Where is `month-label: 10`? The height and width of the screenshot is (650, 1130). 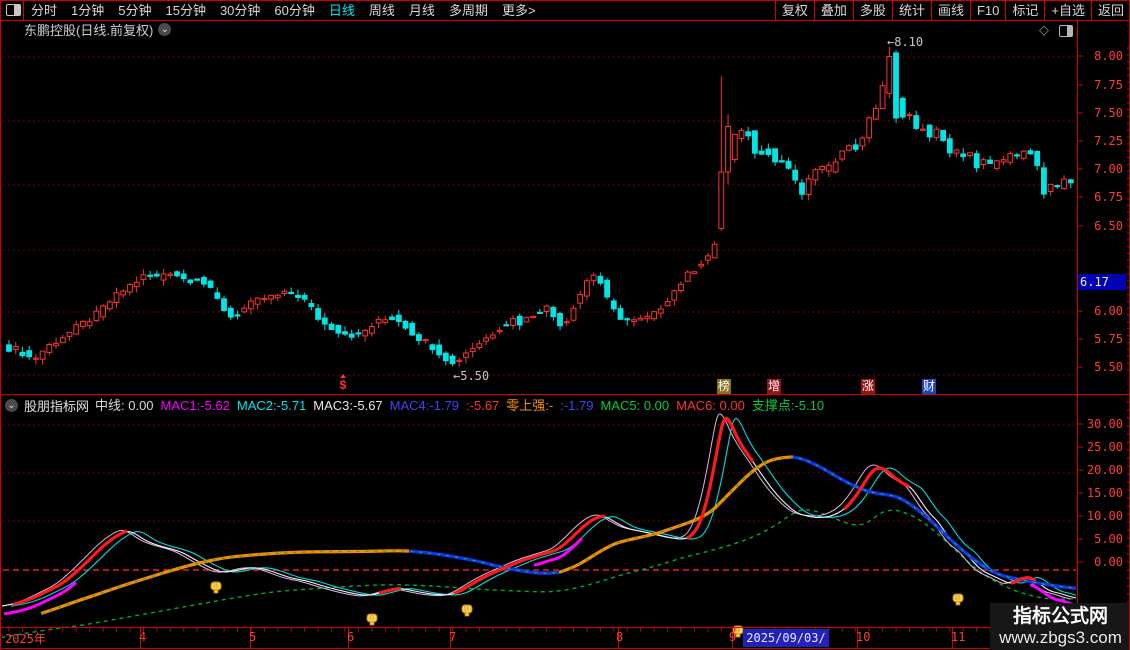
month-label: 10 is located at coordinates (863, 637).